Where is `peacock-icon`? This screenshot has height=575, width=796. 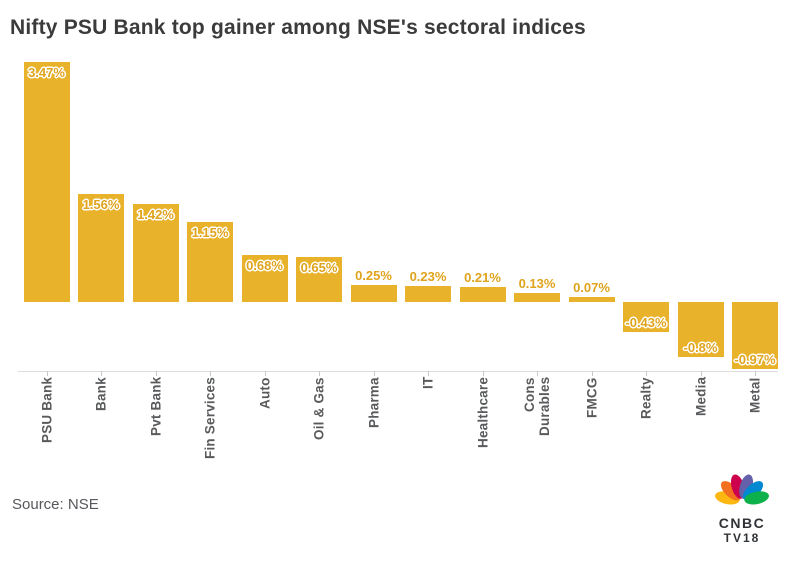 peacock-icon is located at coordinates (742, 489).